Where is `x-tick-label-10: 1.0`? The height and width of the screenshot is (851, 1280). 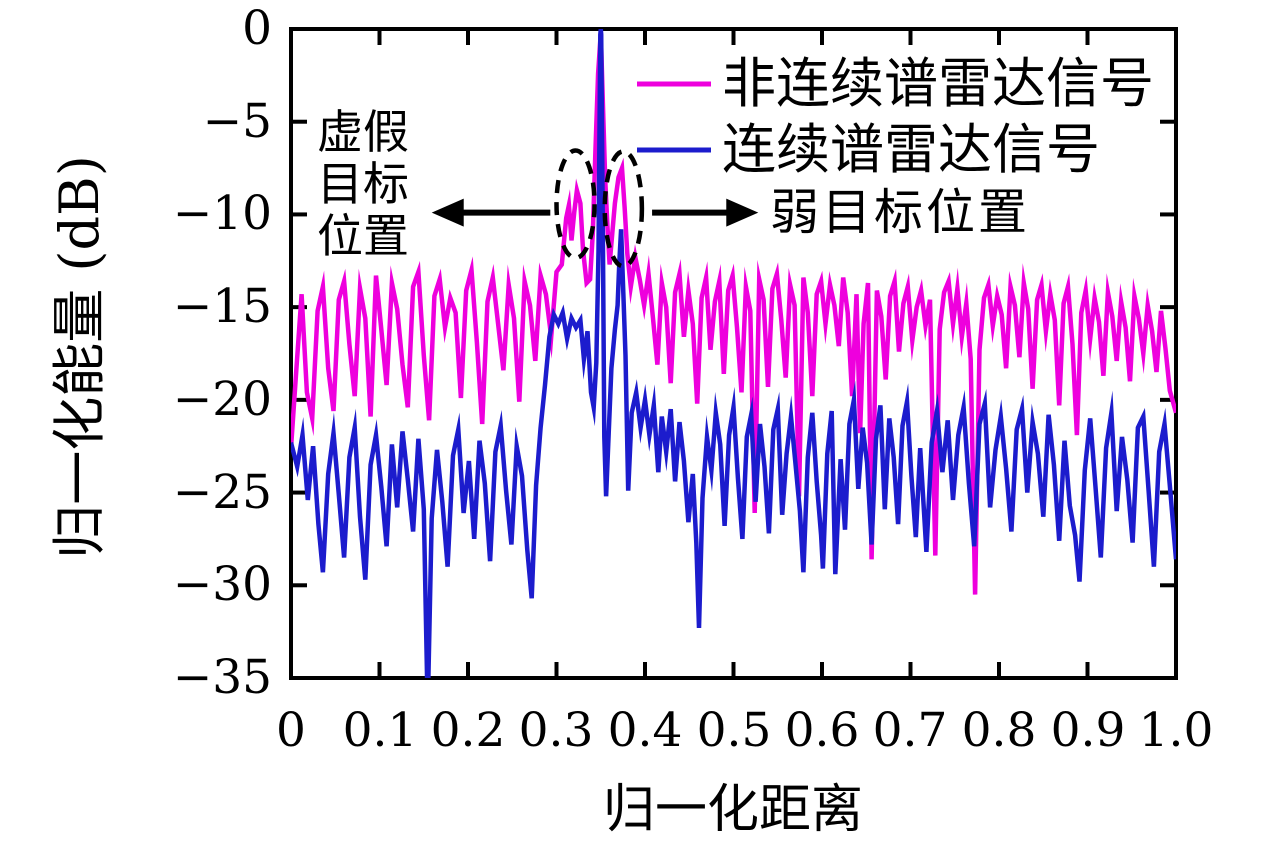
x-tick-label-10: 1.0 is located at coordinates (1176, 730).